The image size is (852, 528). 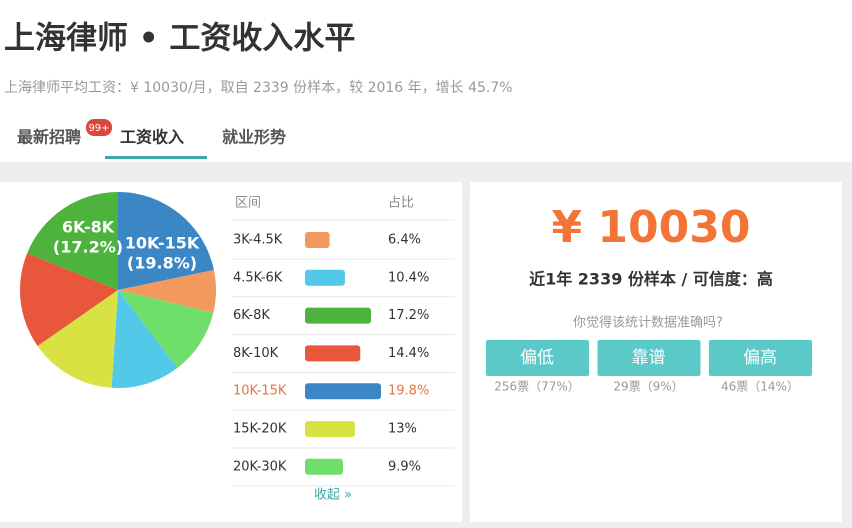 I want to click on tab: 就业形势, so click(x=254, y=137).